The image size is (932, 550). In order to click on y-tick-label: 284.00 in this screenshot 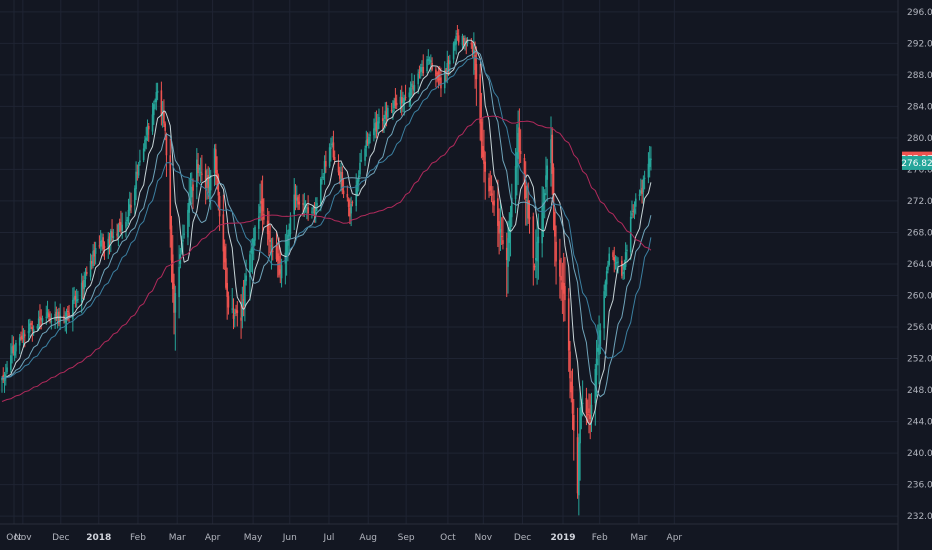, I will do `click(919, 107)`.